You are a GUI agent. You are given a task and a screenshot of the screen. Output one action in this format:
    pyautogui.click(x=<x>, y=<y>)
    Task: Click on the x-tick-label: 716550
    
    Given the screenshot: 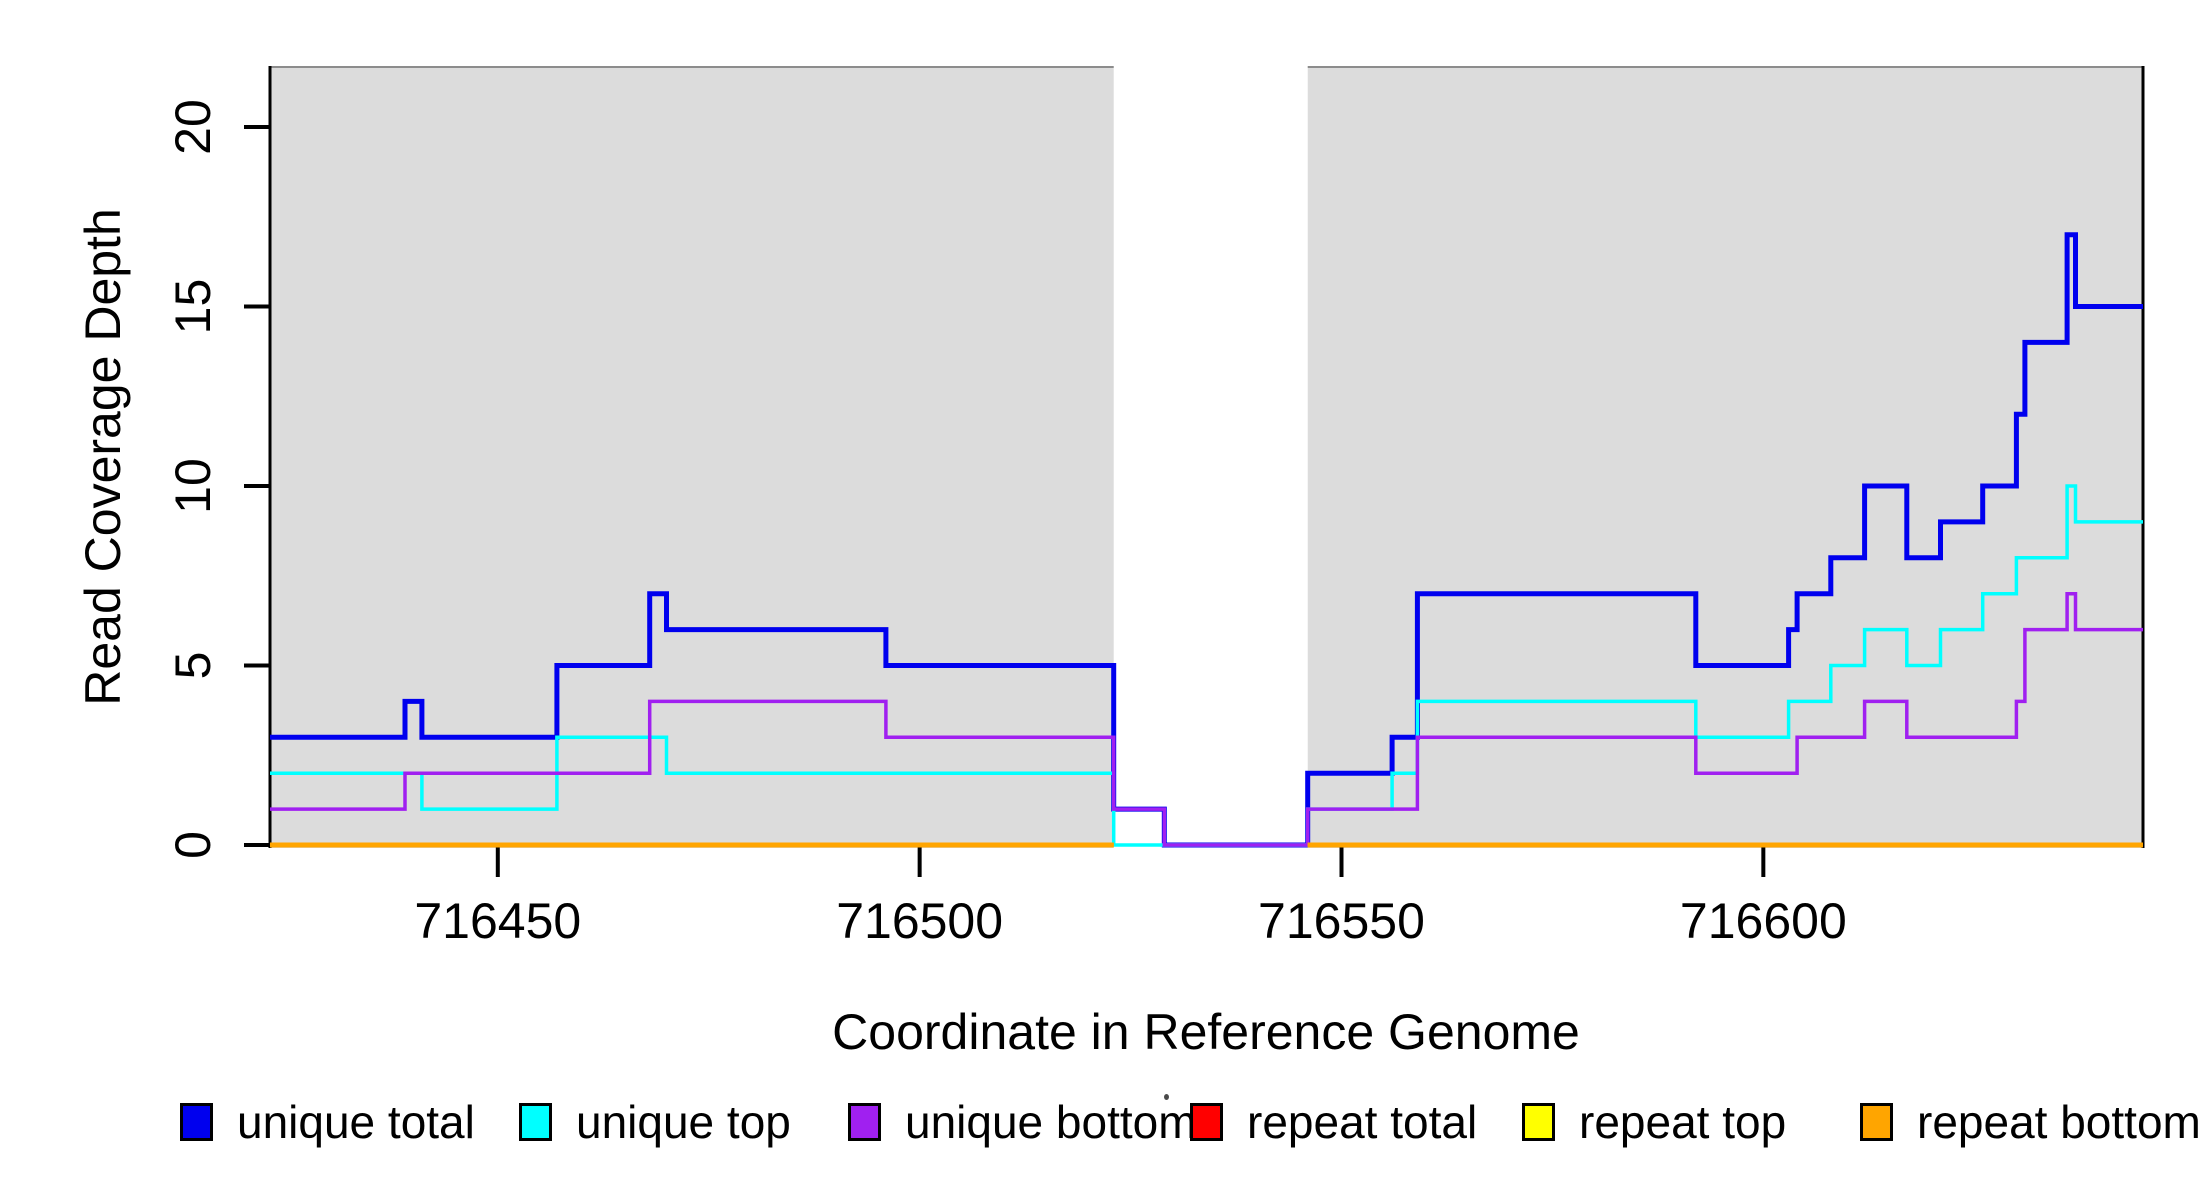 What is the action you would take?
    pyautogui.click(x=1341, y=921)
    